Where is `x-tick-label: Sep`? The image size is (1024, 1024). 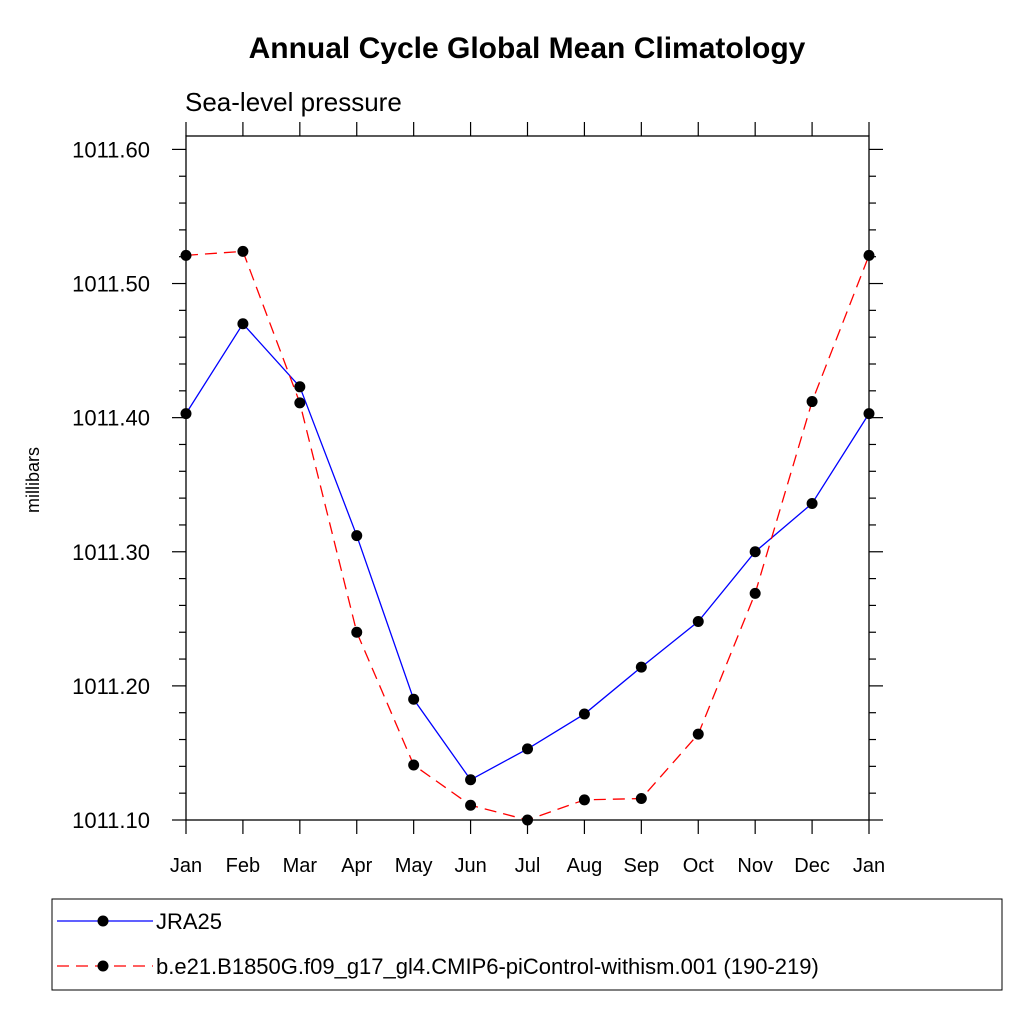
x-tick-label: Sep is located at coordinates (642, 866).